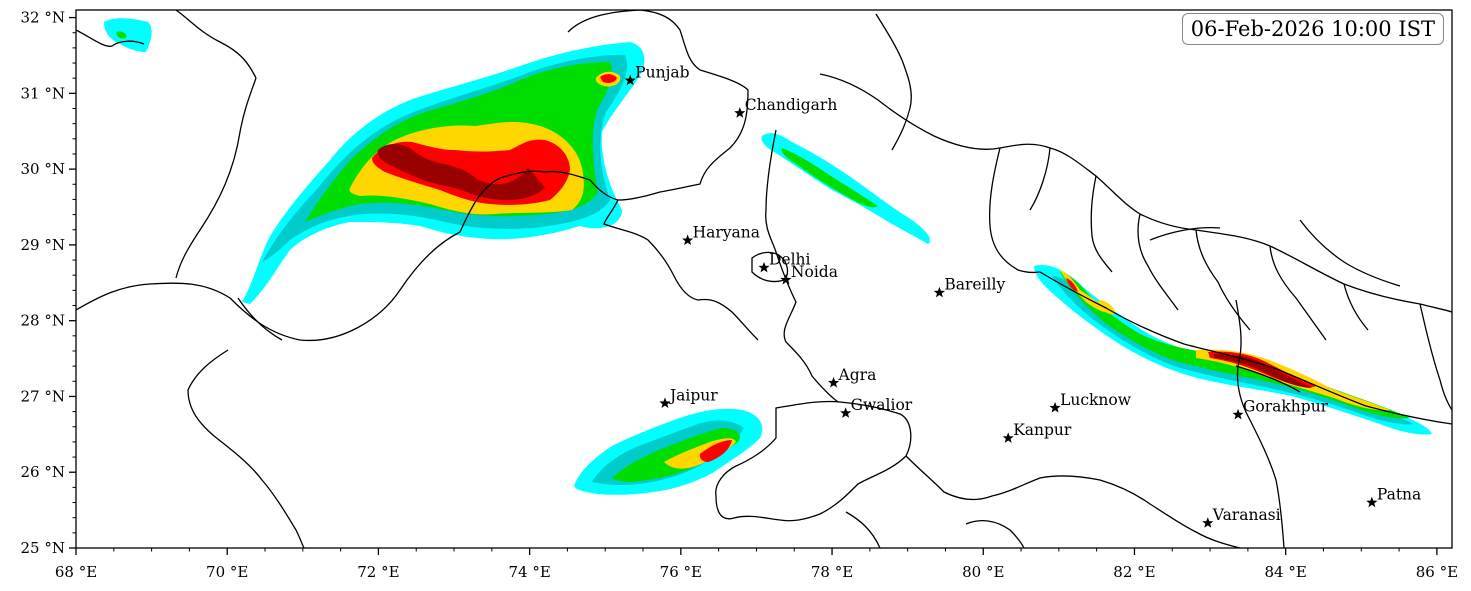 Image resolution: width=1471 pixels, height=591 pixels. I want to click on y-tick-label: 29 °N, so click(43, 245).